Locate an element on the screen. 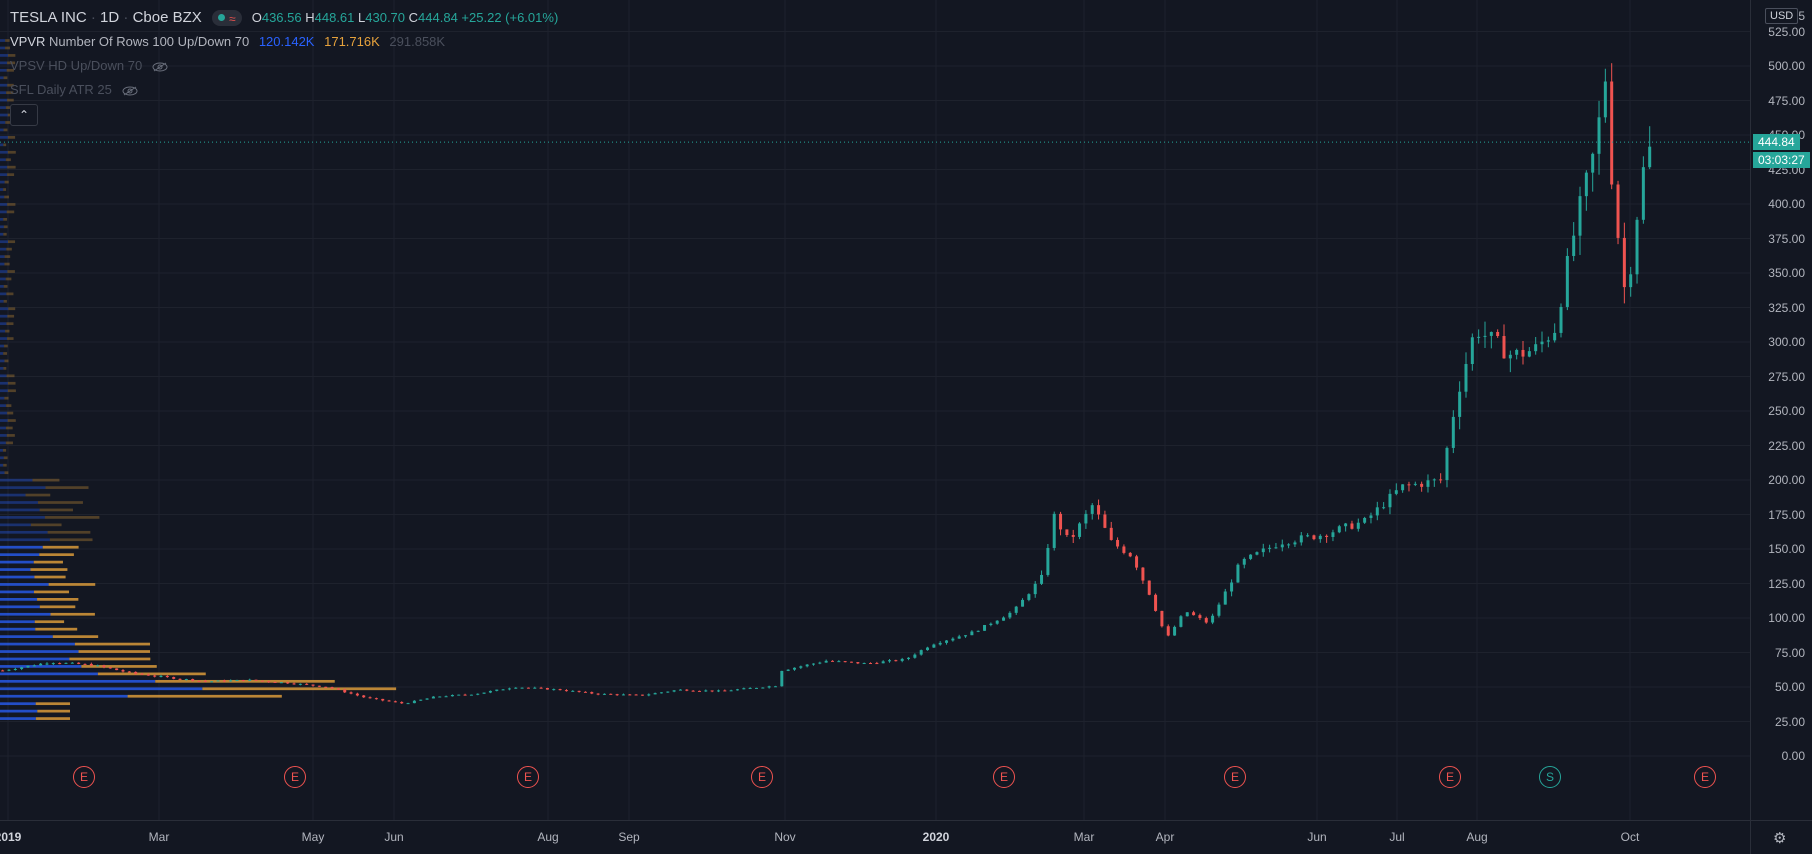 The image size is (1812, 854). change-value: +25.22 (+6.01%) is located at coordinates (510, 17).